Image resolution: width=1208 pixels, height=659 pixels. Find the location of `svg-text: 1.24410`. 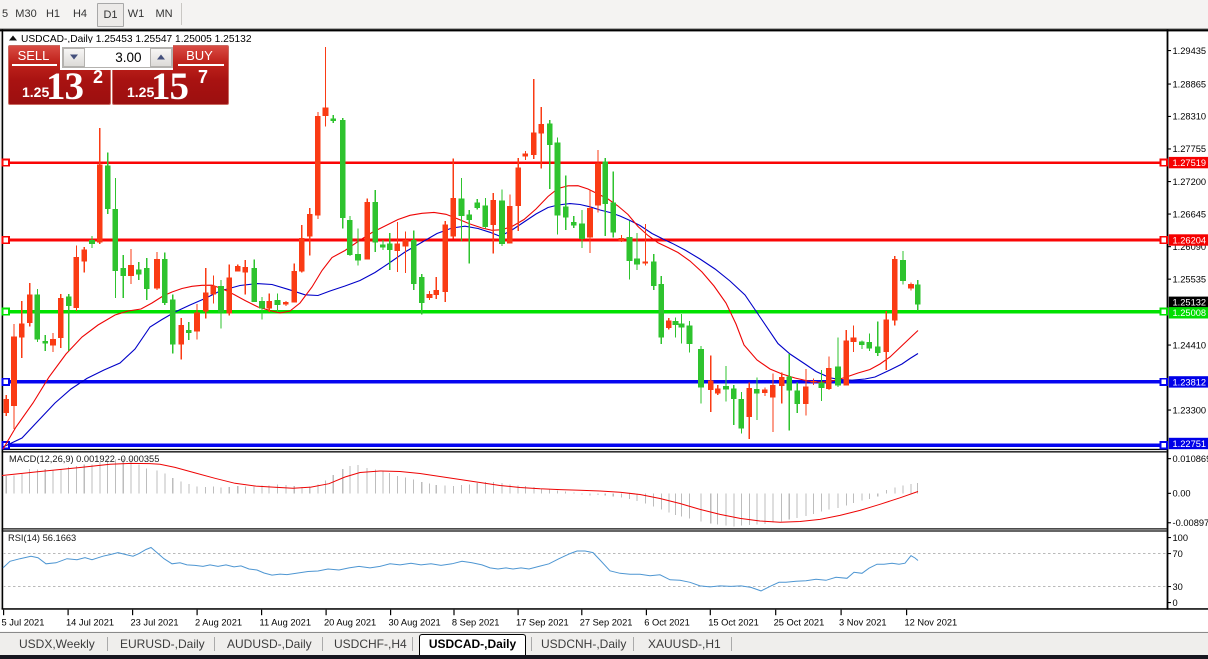

svg-text: 1.24410 is located at coordinates (1190, 345).